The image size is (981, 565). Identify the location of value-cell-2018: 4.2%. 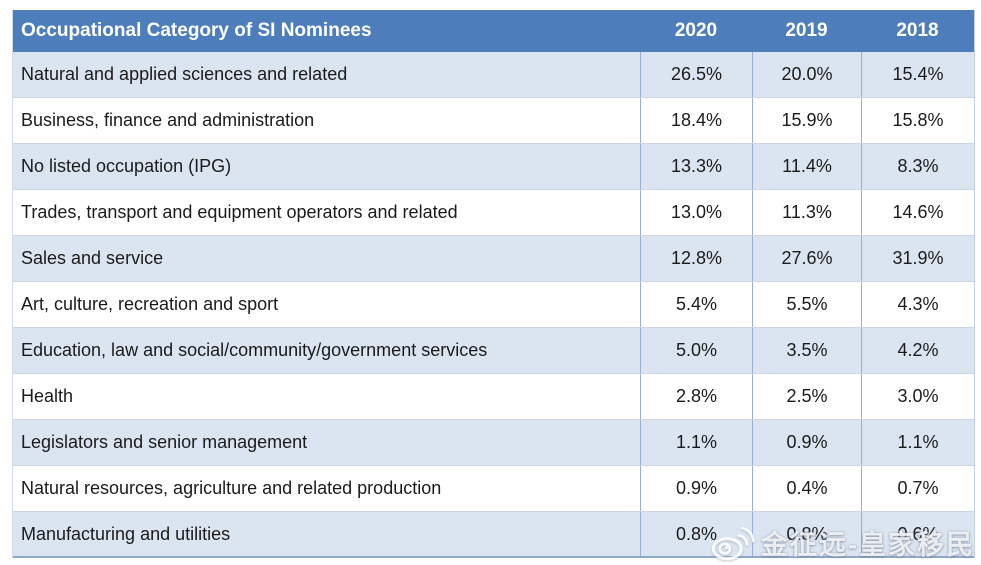
(917, 350).